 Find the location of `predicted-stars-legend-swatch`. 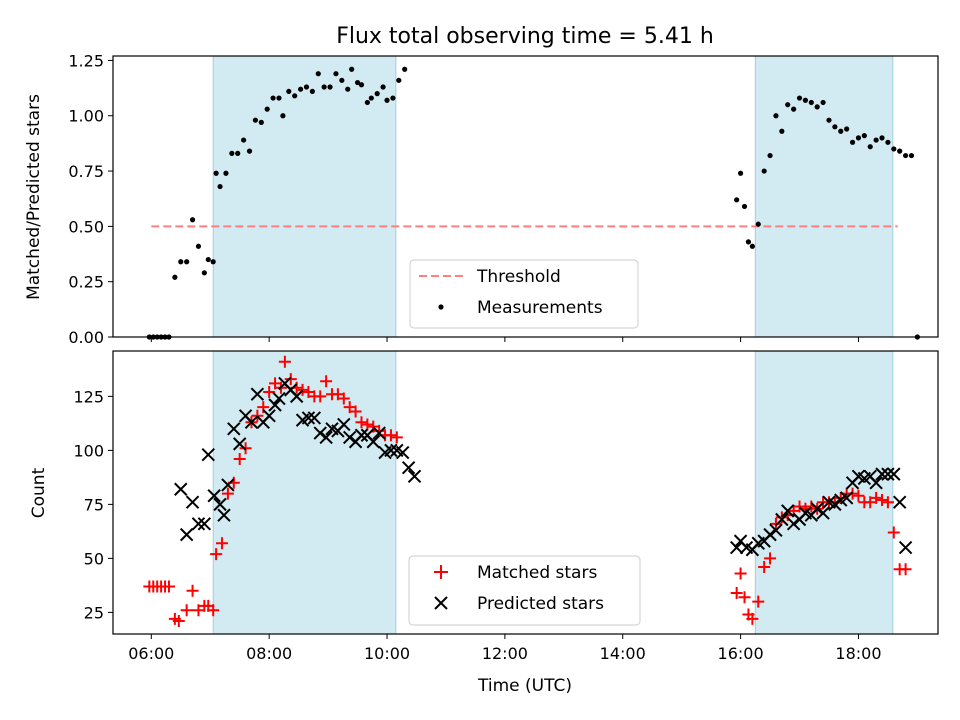

predicted-stars-legend-swatch is located at coordinates (441, 603).